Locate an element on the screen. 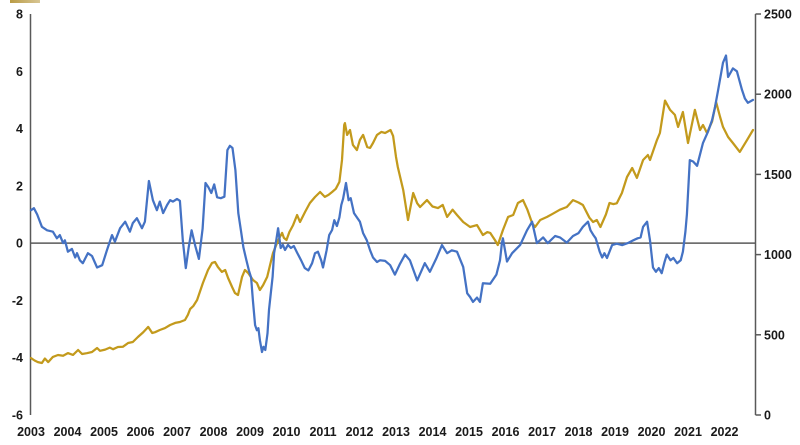 The height and width of the screenshot is (445, 800). left-axis-tick-label: 4 is located at coordinates (19, 129).